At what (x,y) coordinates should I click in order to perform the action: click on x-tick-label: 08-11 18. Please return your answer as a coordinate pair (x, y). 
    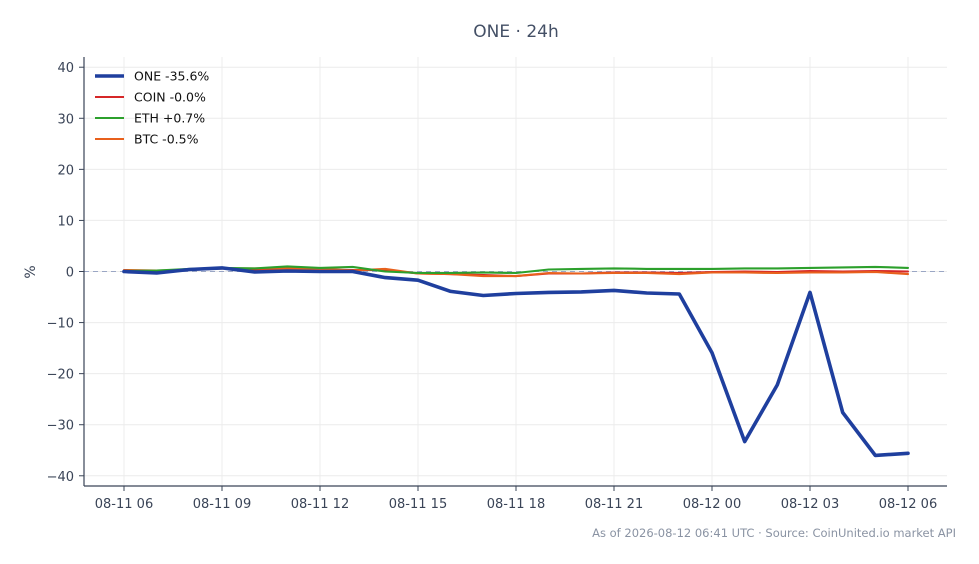
    Looking at the image, I should click on (516, 504).